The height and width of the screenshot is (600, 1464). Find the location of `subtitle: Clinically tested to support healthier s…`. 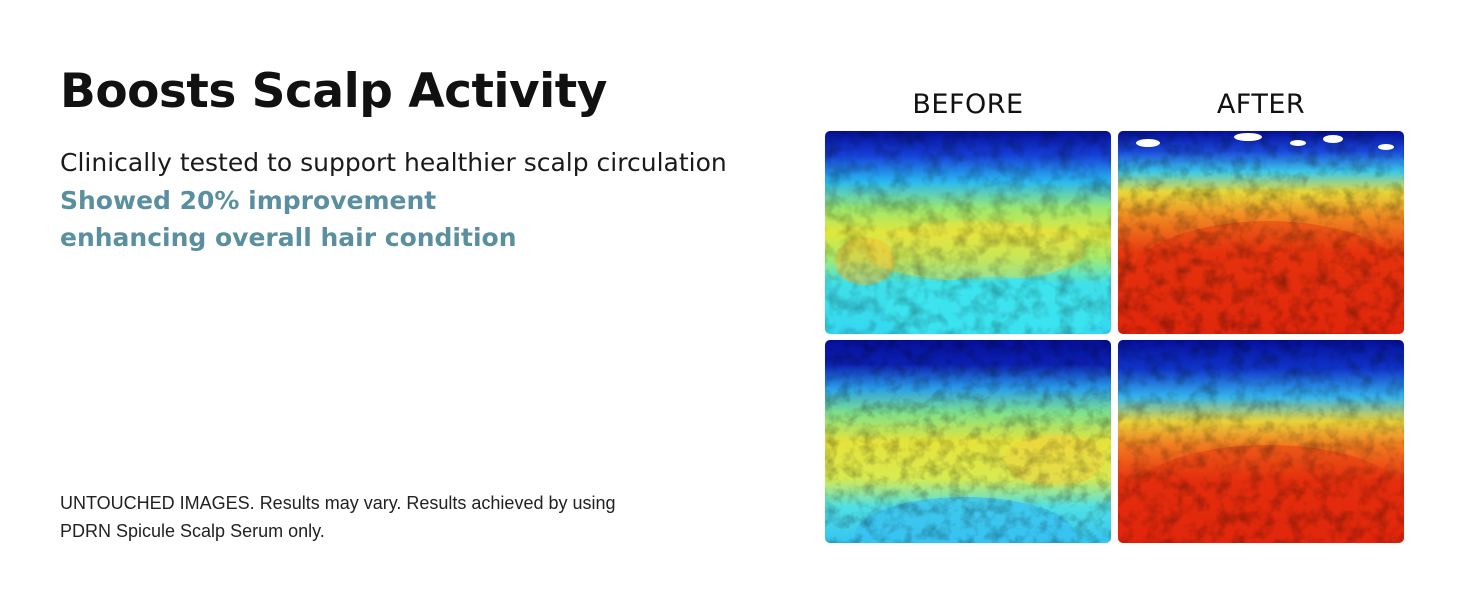

subtitle: Clinically tested to support healthier s… is located at coordinates (393, 162).